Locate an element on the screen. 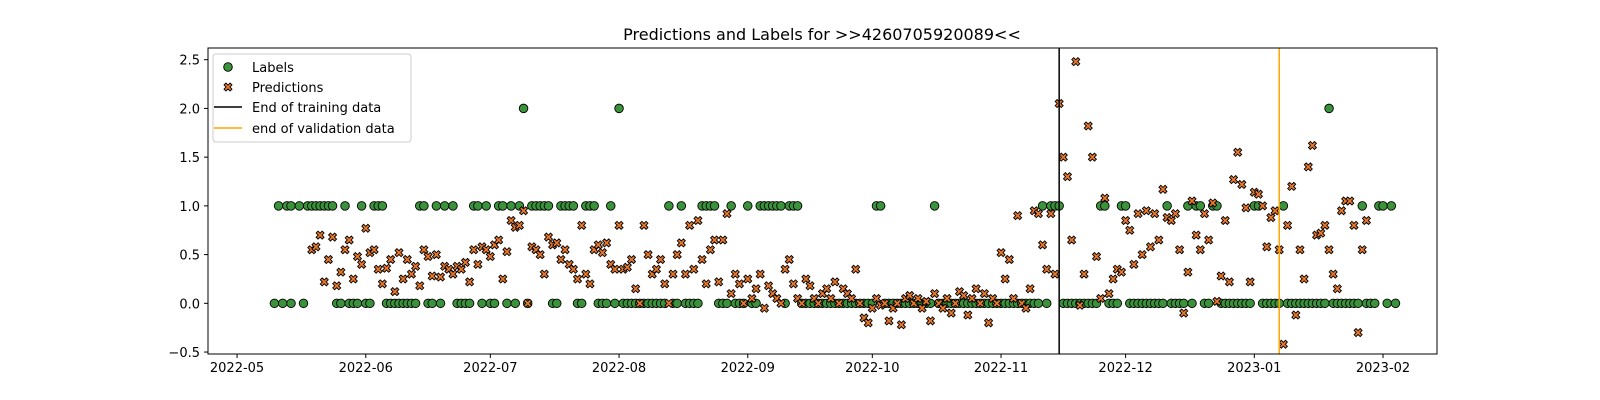 This screenshot has width=1600, height=400. x-tick-label: 2022-08 is located at coordinates (619, 368).